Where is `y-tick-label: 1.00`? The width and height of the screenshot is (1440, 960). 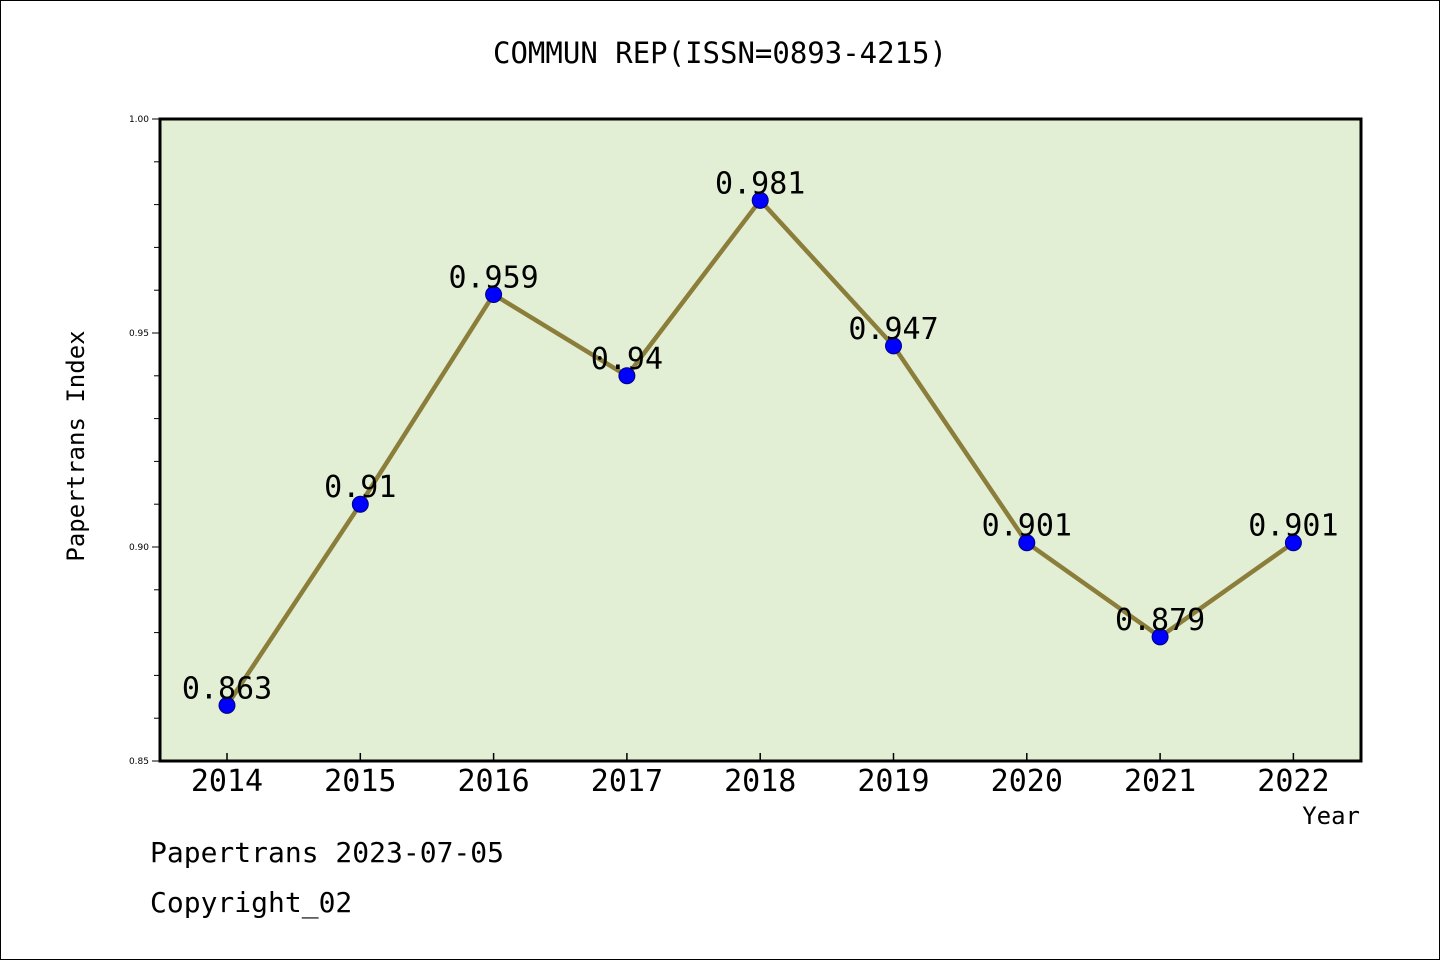 y-tick-label: 1.00 is located at coordinates (139, 120).